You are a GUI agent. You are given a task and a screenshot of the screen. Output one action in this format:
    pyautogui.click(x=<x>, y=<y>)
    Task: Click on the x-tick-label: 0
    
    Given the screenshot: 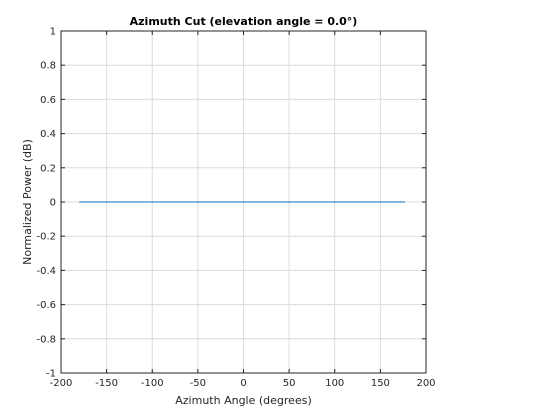 What is the action you would take?
    pyautogui.click(x=243, y=383)
    